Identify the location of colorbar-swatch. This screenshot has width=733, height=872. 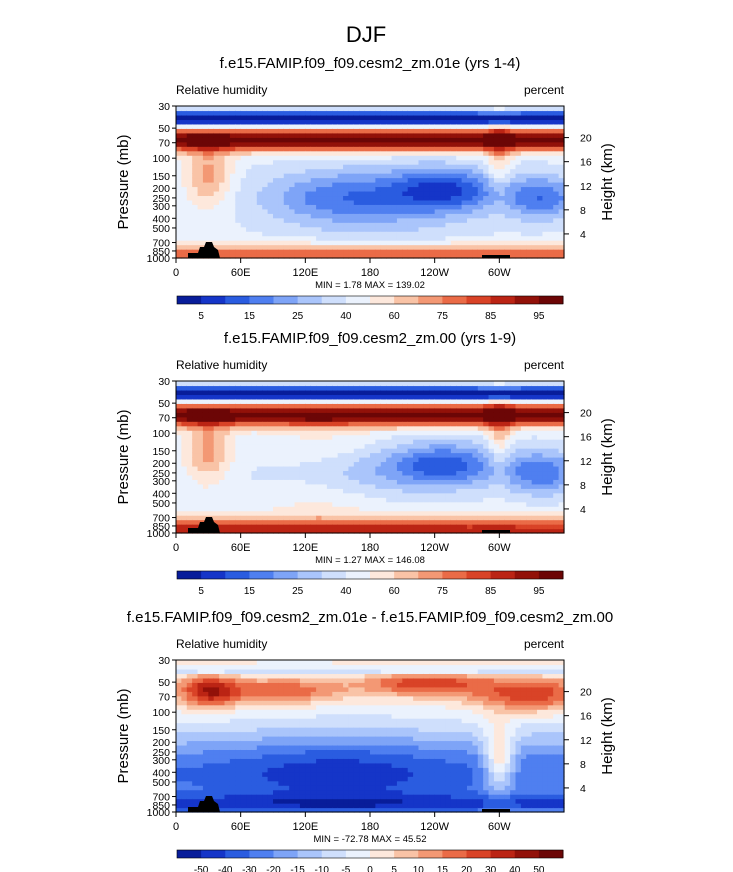
(262, 300).